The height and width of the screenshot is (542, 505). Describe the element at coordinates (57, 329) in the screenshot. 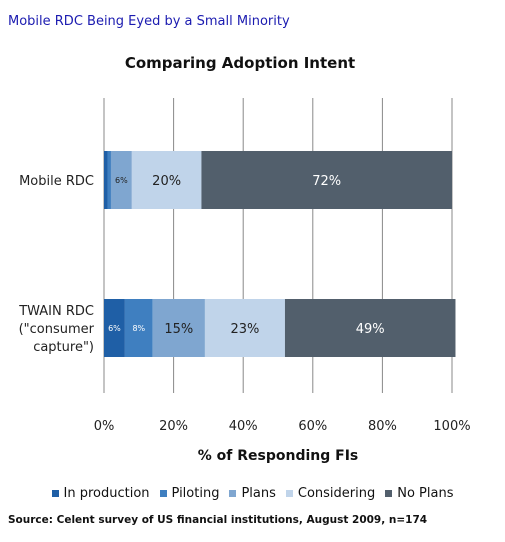

I see `category-label: ("consumer` at that location.